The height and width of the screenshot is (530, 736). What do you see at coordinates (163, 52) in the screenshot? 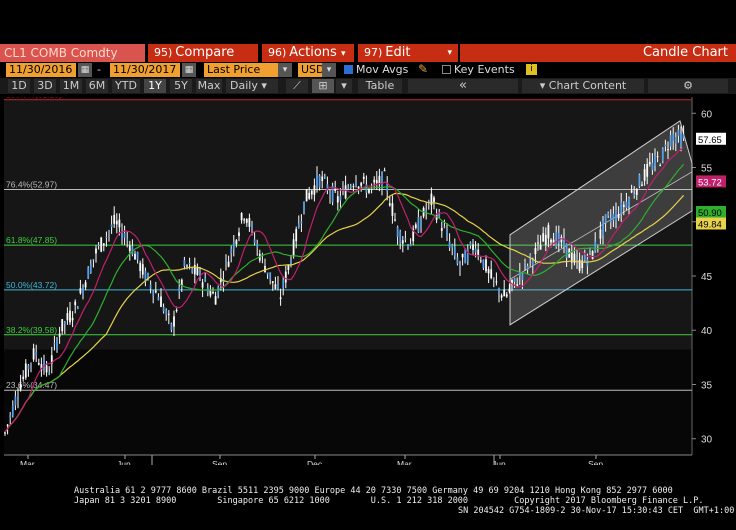
I see `compare-menu-number: 95)` at bounding box center [163, 52].